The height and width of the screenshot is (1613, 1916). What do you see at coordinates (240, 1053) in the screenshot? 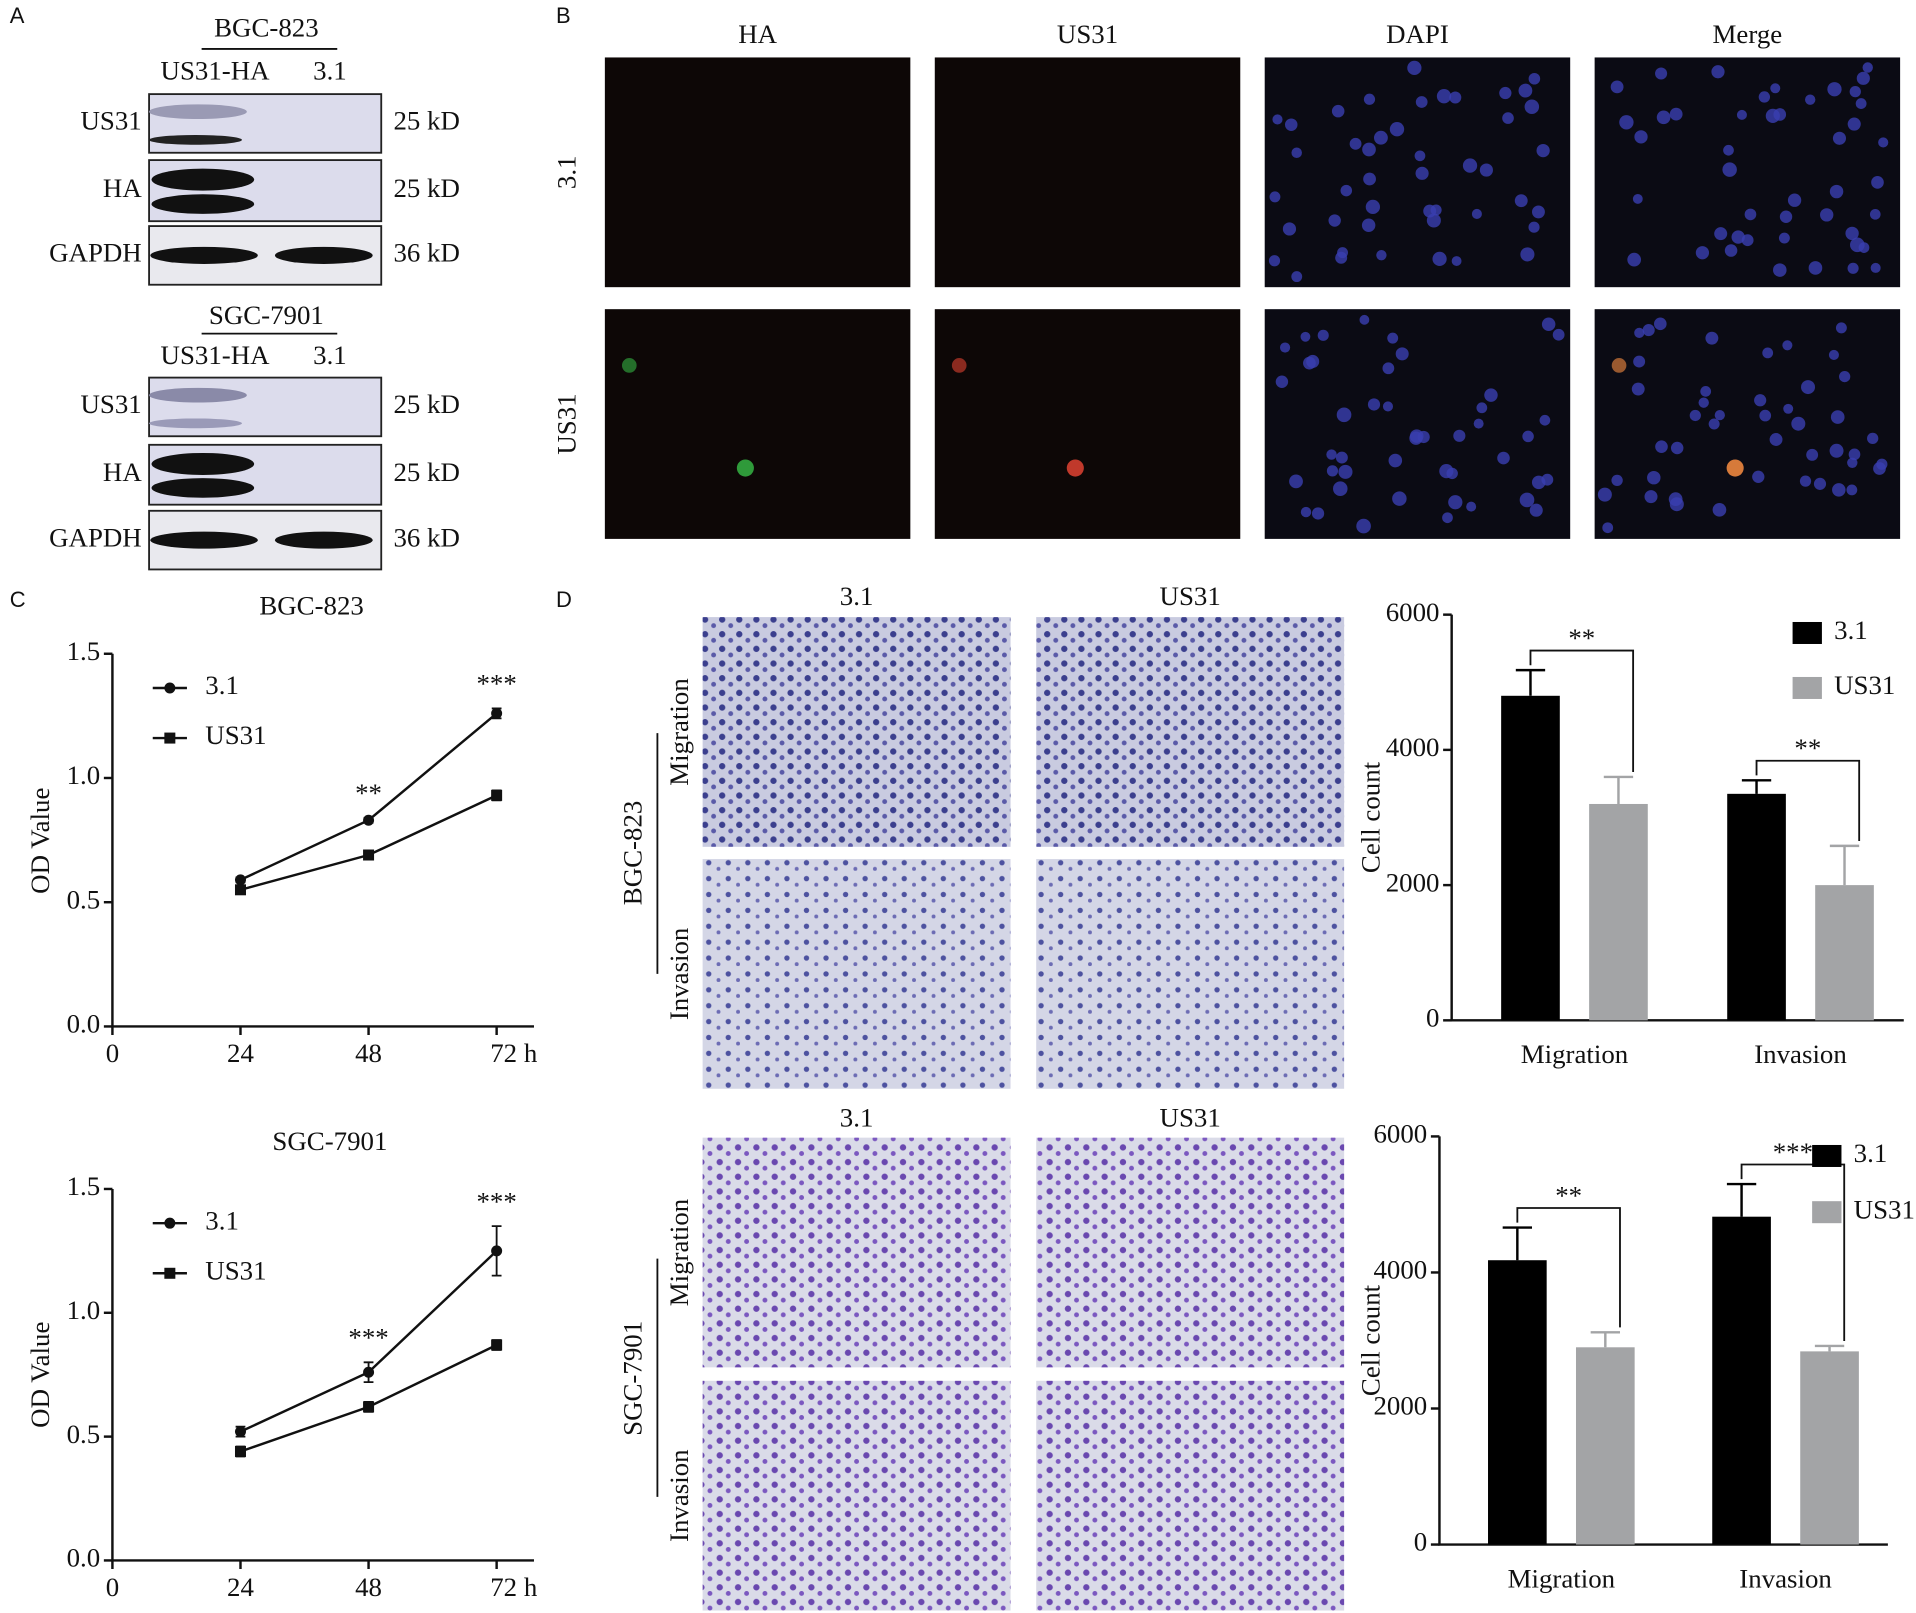
I see `x-tick-label: 24` at bounding box center [240, 1053].